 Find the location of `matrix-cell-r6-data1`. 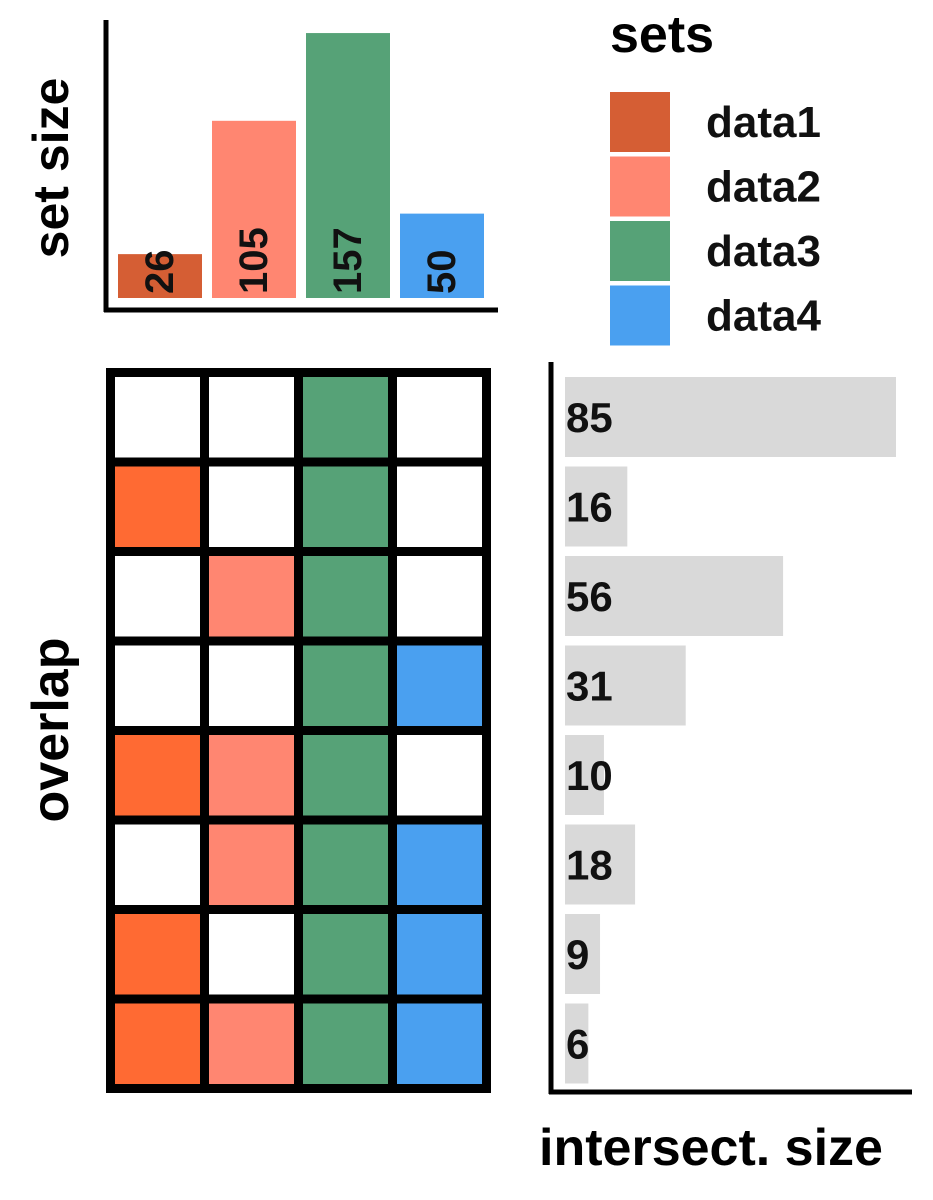

matrix-cell-r6-data1 is located at coordinates (157, 864).